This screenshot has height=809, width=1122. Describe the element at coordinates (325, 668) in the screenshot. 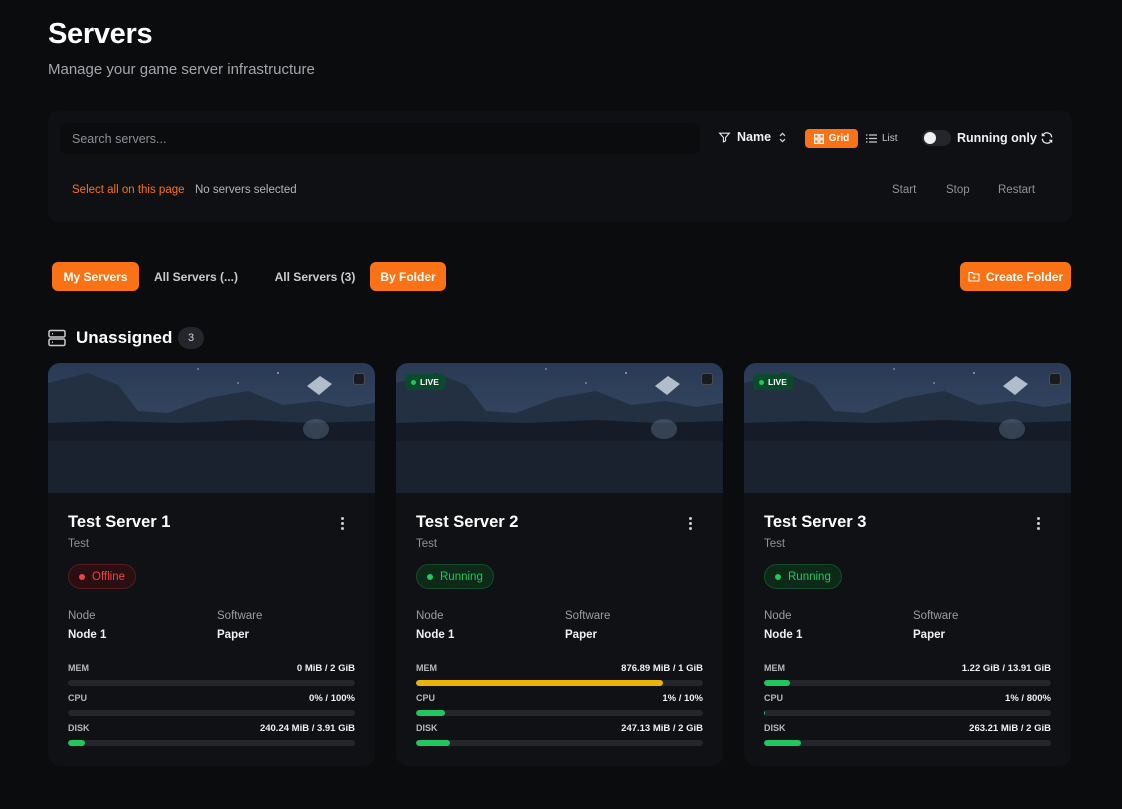

I see `mem-value: 0 MiB / 2 GiB` at that location.